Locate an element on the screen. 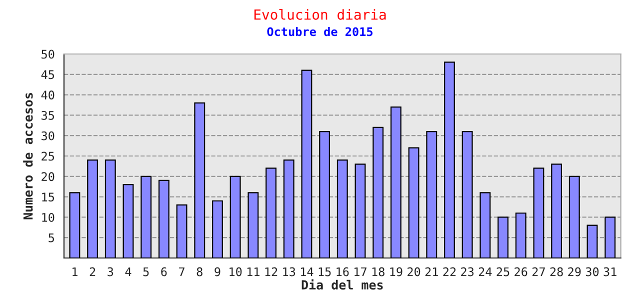  x-tick-label: 21 is located at coordinates (431, 271).